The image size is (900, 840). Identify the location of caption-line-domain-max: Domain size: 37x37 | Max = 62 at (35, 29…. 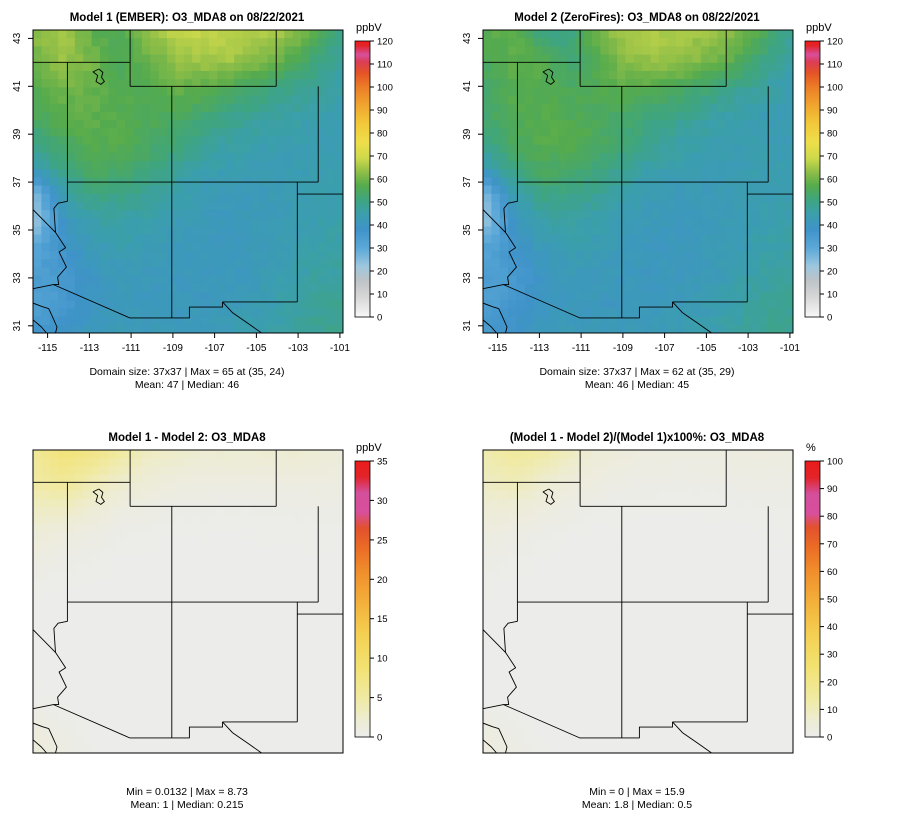
(637, 372).